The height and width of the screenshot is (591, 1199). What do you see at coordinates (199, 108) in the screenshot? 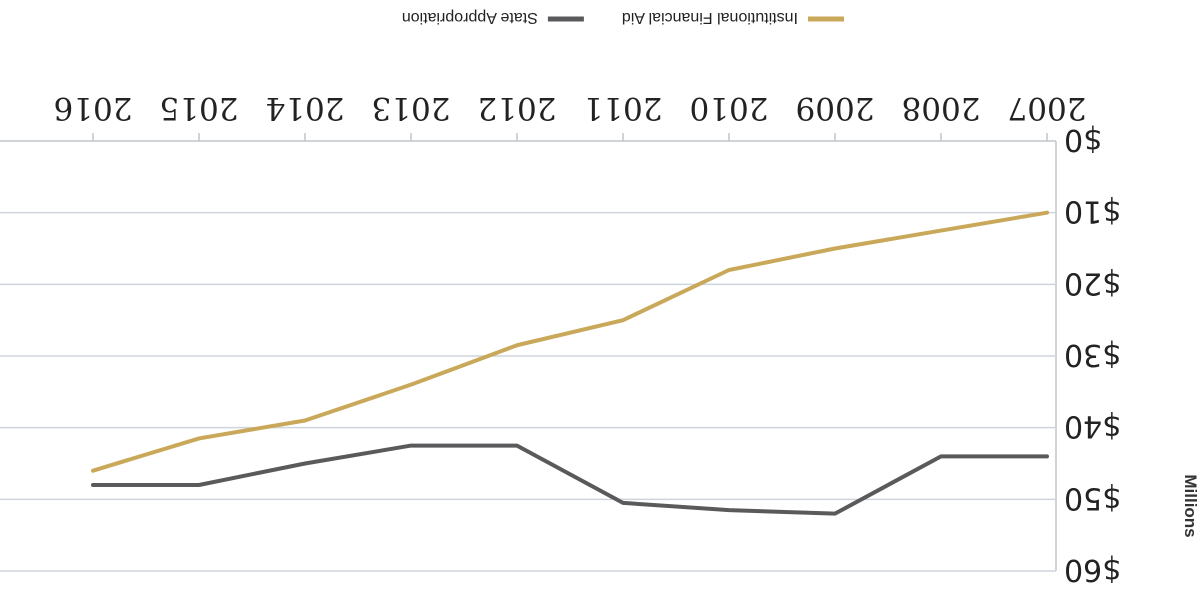
I see `x-tick-label: 2015` at bounding box center [199, 108].